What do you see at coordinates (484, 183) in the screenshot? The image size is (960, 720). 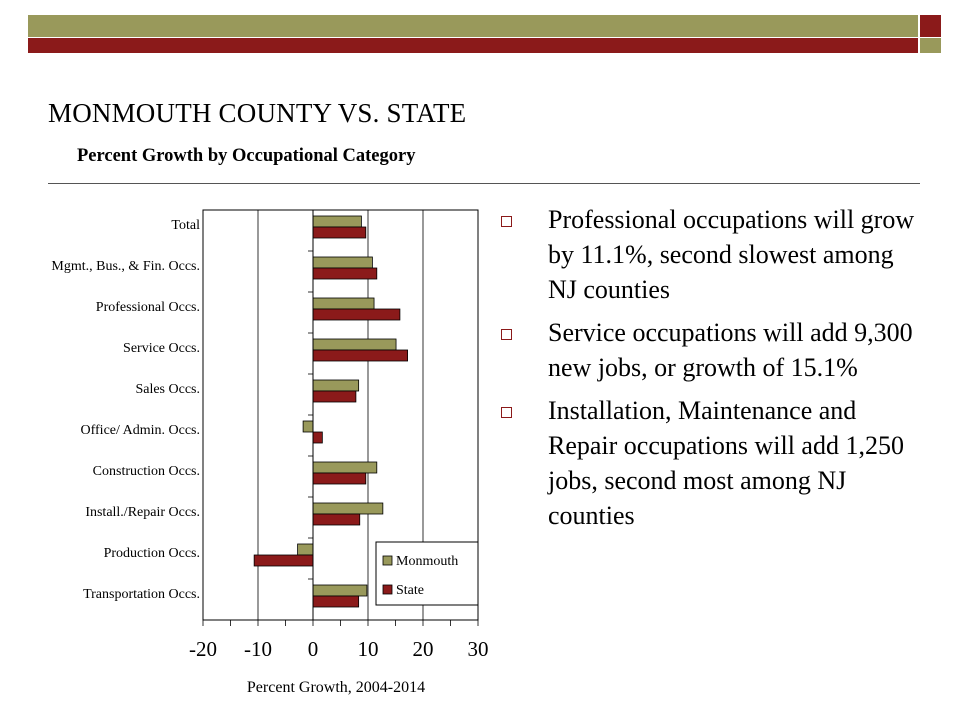 I see `title-divider` at bounding box center [484, 183].